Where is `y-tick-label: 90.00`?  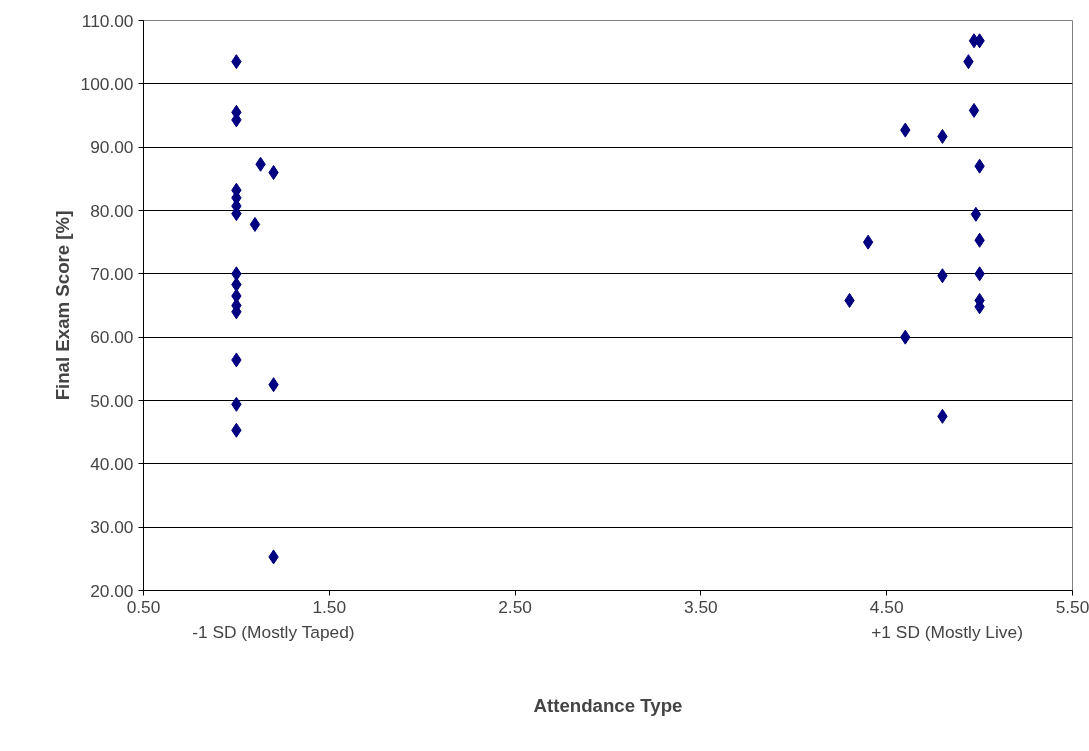 y-tick-label: 90.00 is located at coordinates (112, 147).